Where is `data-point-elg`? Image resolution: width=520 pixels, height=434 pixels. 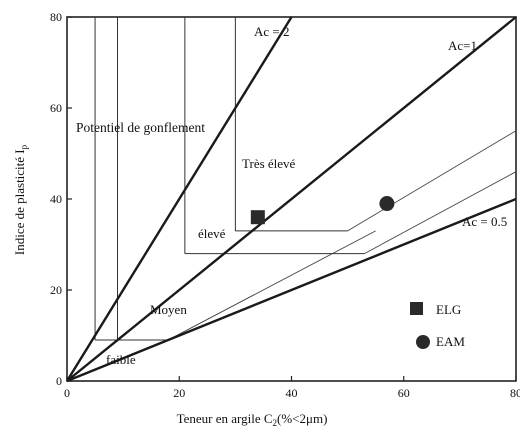
data-point-elg is located at coordinates (257, 217).